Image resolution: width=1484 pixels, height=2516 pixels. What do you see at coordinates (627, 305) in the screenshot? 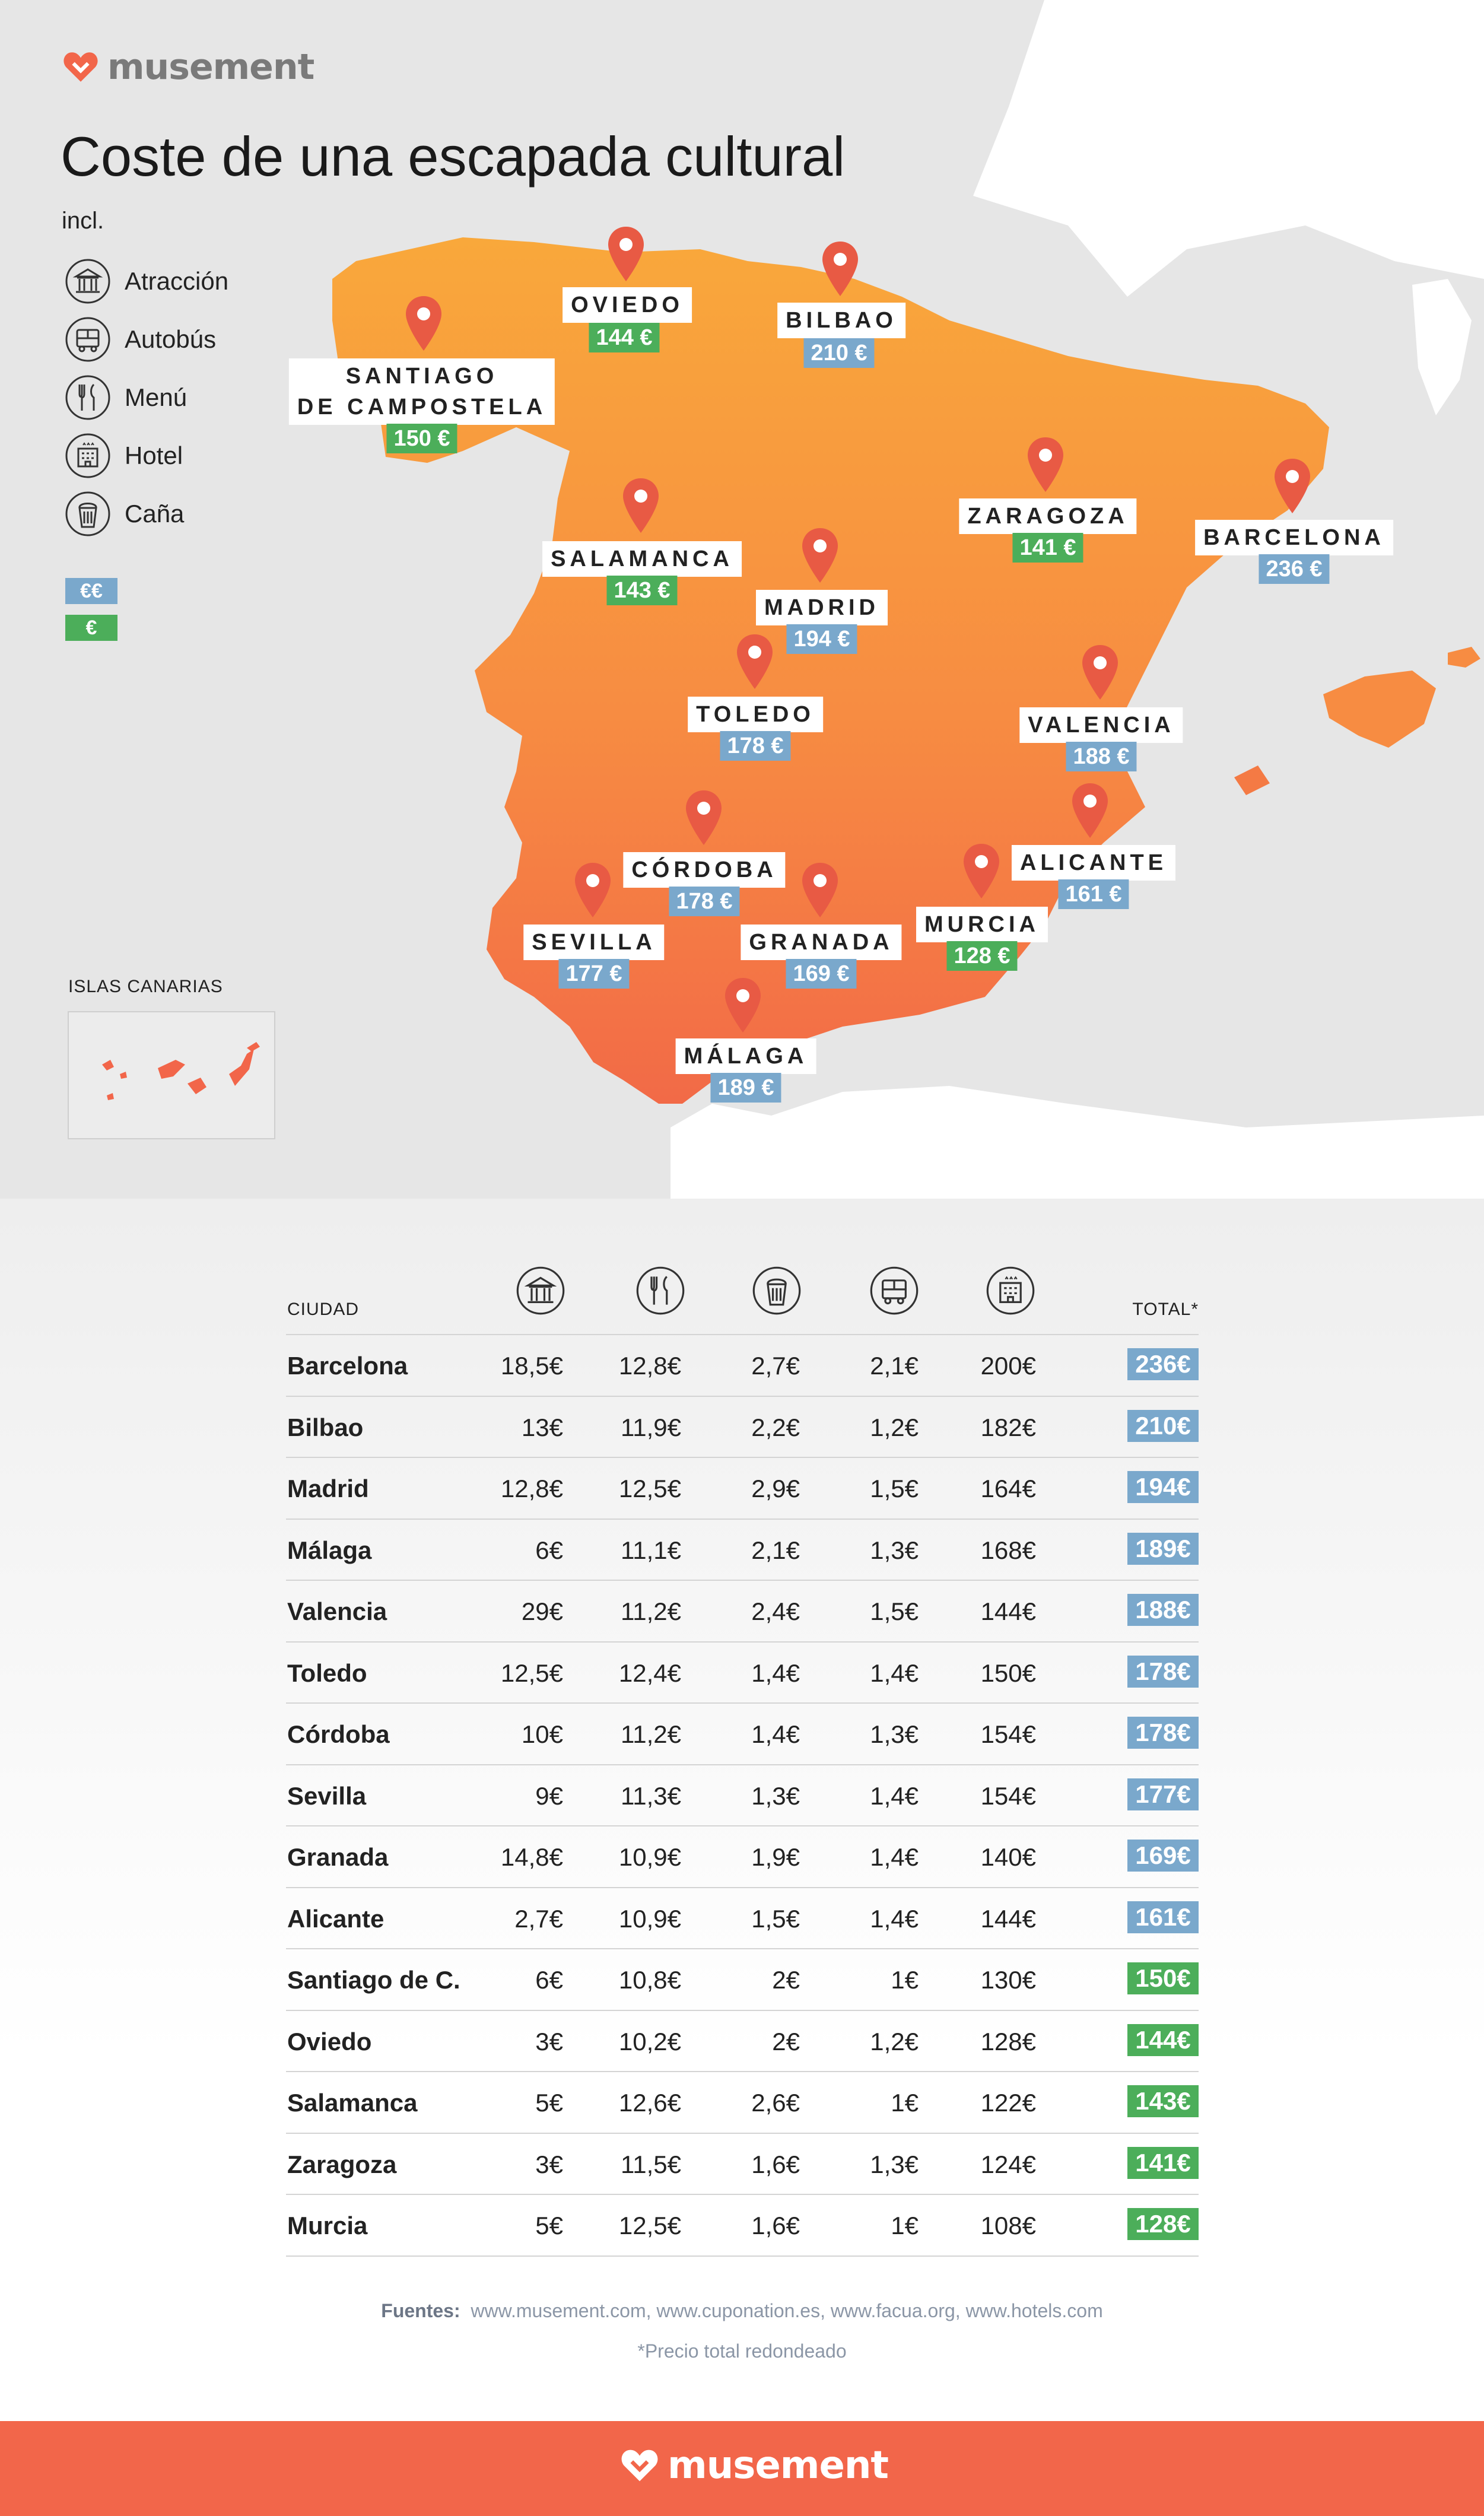
I see `city-label-oviedo: OVIEDO` at bounding box center [627, 305].